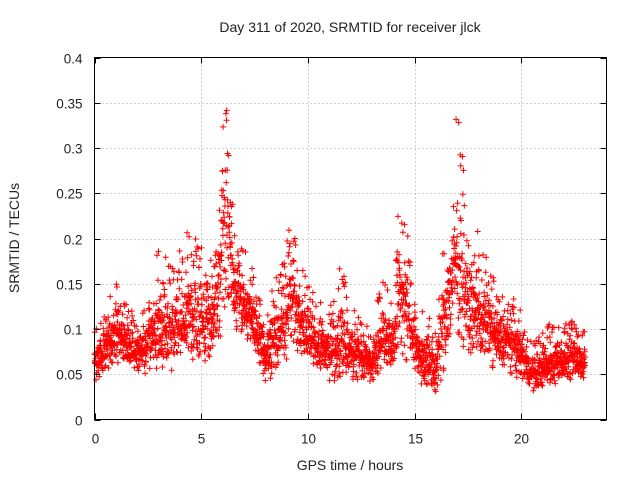 The width and height of the screenshot is (640, 480). What do you see at coordinates (69, 375) in the screenshot?
I see `y-tick-label: 0.05` at bounding box center [69, 375].